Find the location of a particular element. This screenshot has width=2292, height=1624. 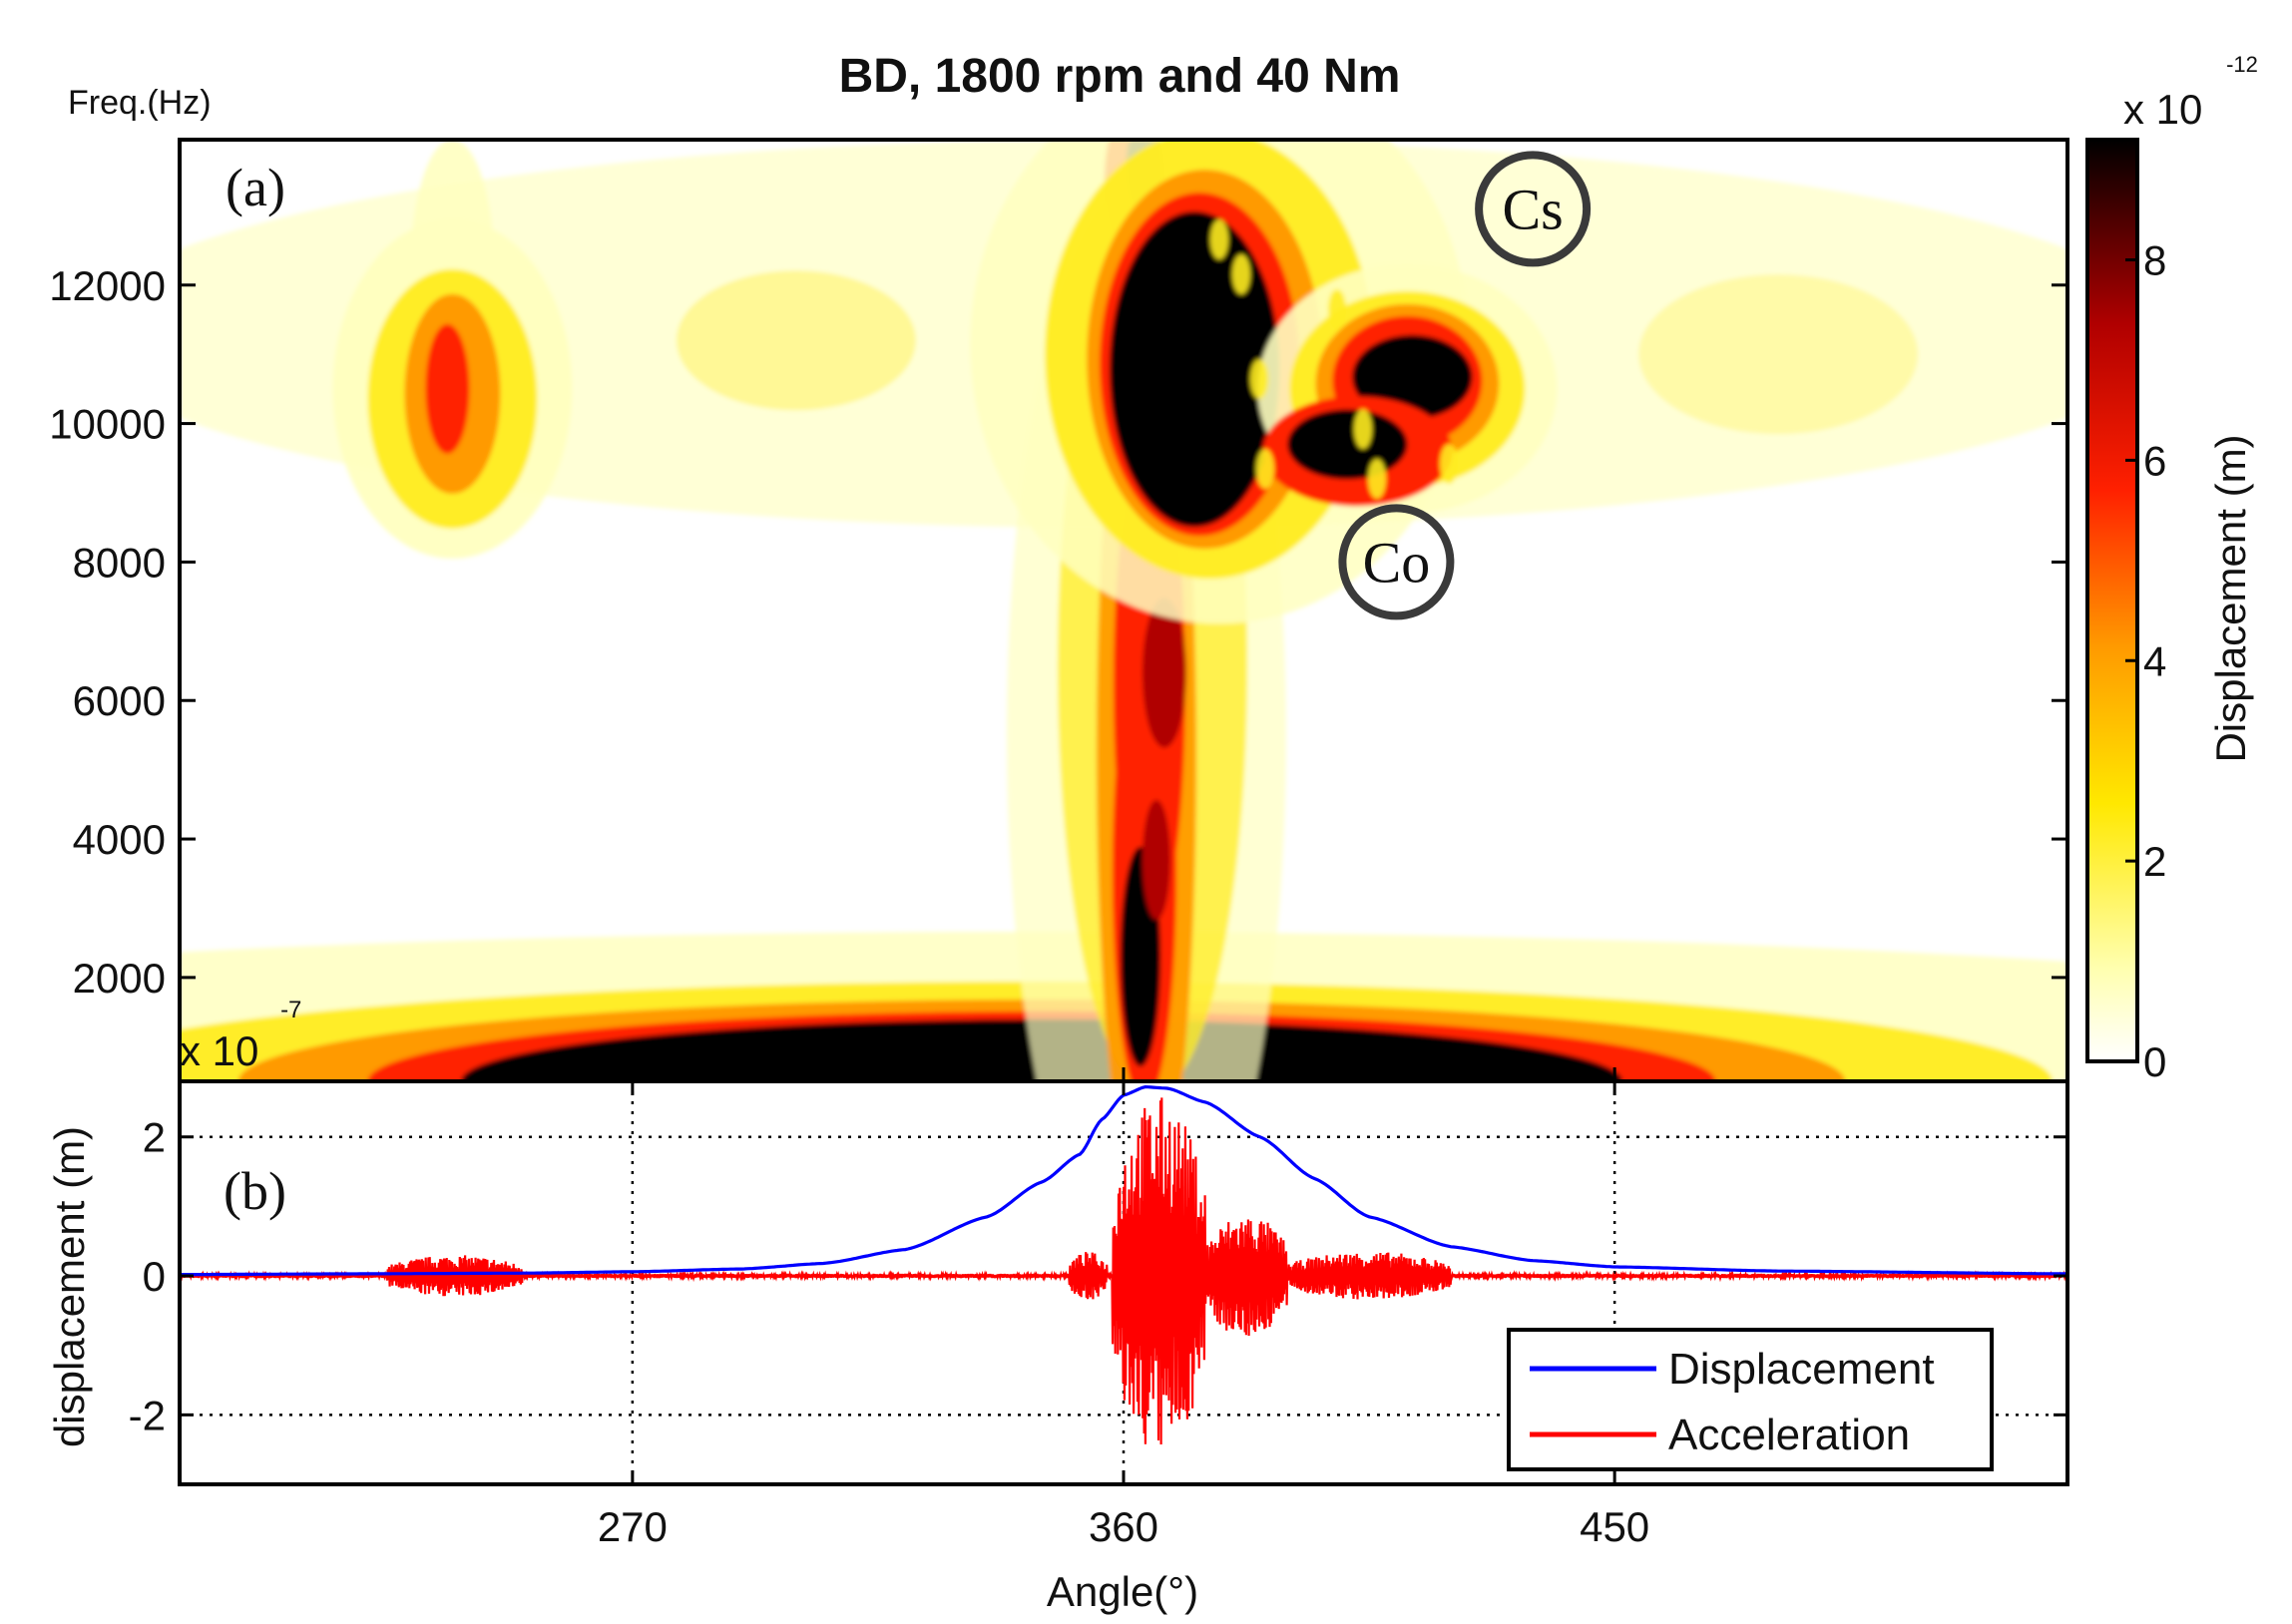

heatmap-ytick-label: 10000 is located at coordinates (107, 425).